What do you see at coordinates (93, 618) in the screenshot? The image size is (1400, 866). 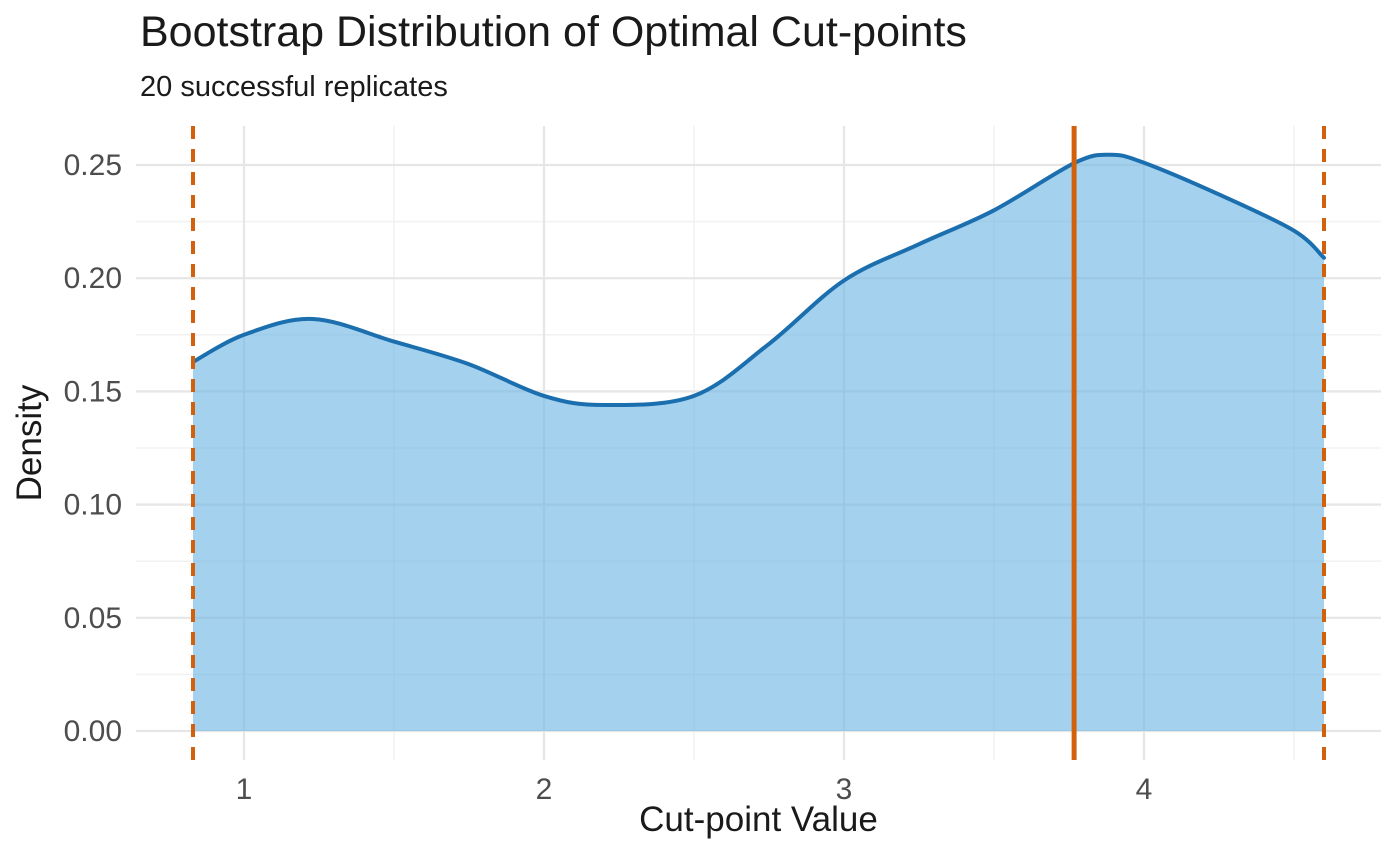 I see `y-tick-label: 0.05` at bounding box center [93, 618].